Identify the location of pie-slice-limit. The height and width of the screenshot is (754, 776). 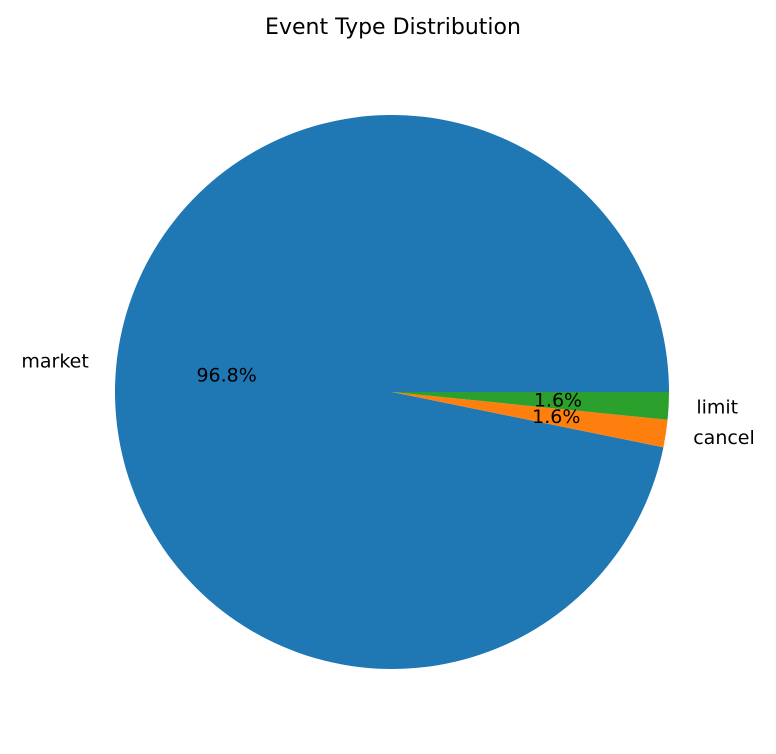
(530, 406).